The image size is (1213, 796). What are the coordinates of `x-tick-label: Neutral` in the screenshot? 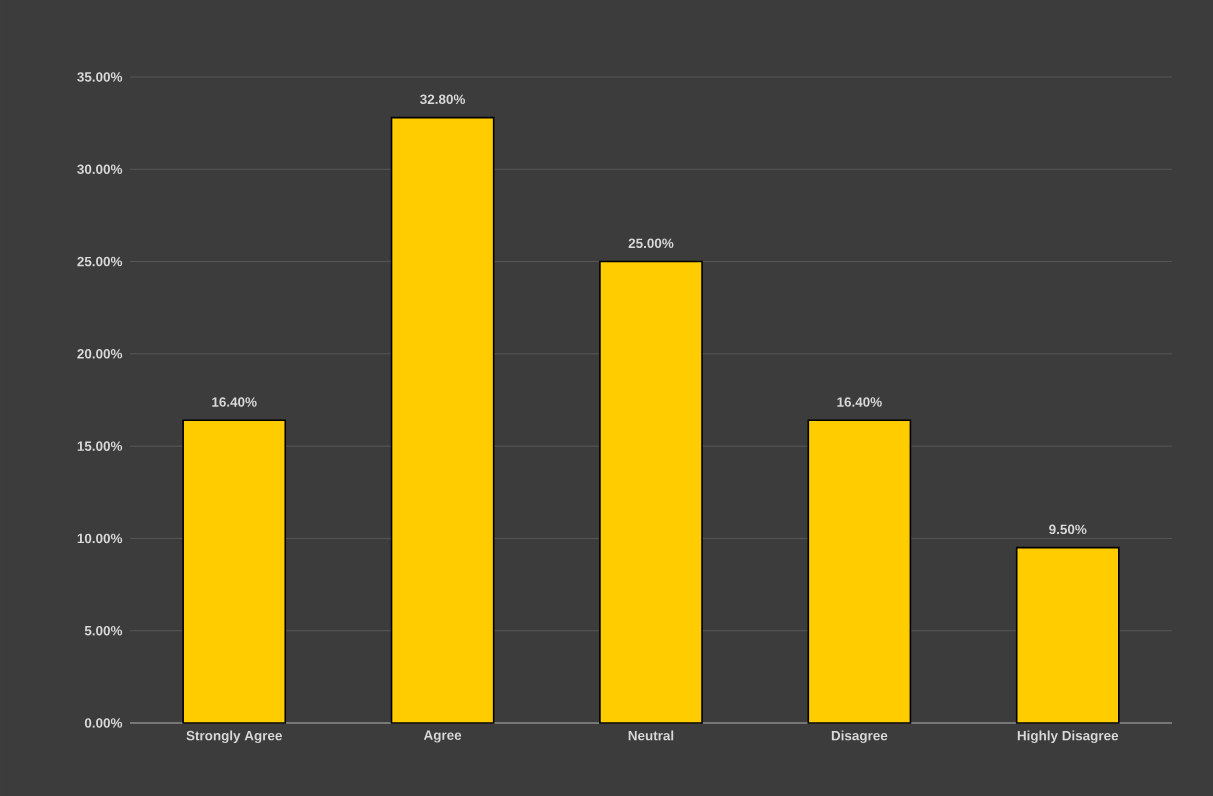 It's located at (651, 735).